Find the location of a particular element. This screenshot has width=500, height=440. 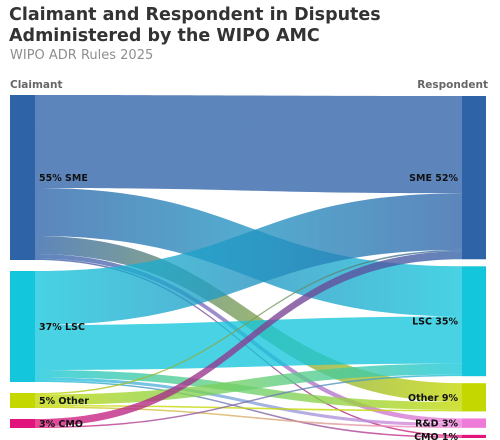

respondent-node-rd-bar is located at coordinates (474, 423).